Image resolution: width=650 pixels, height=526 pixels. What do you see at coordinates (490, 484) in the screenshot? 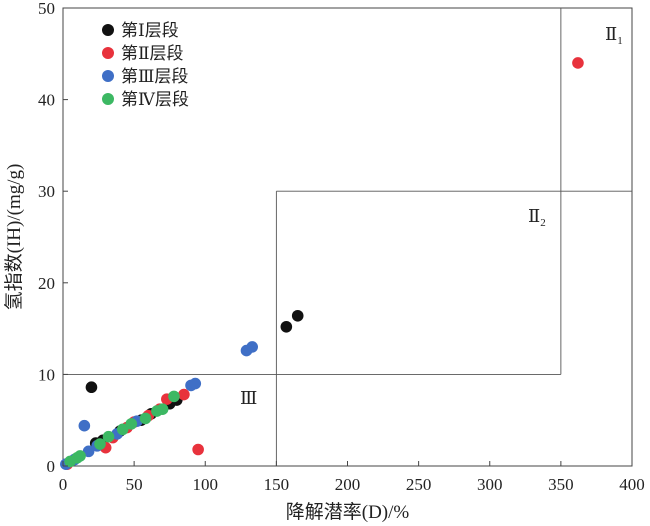
I see `x-tick-label: 300` at bounding box center [490, 484].